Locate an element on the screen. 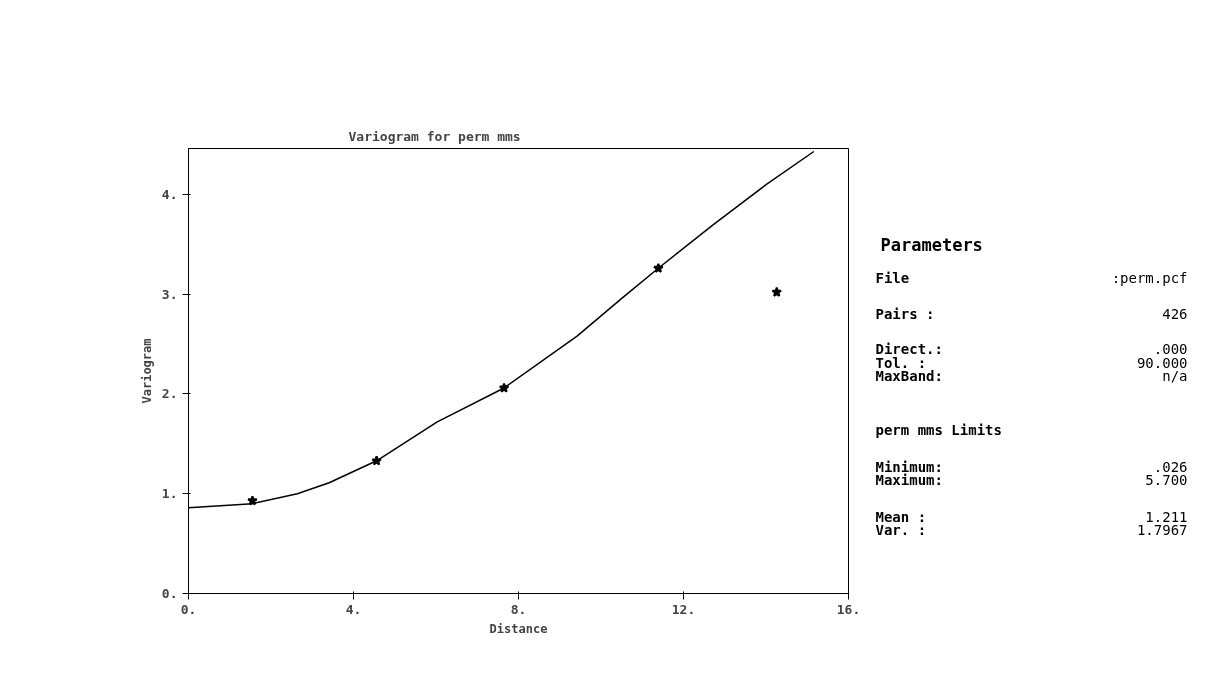  point is located at coordinates (776, 291).